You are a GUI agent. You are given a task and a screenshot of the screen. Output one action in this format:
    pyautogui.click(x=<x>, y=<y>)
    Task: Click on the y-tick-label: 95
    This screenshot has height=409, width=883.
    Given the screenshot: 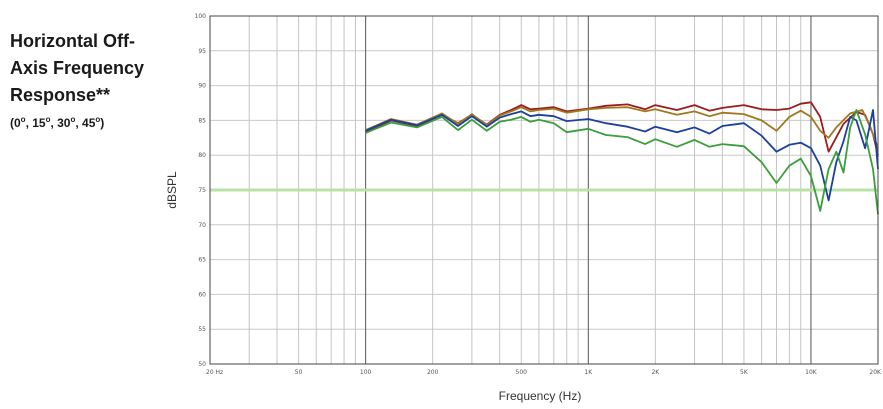 What is the action you would take?
    pyautogui.click(x=202, y=51)
    